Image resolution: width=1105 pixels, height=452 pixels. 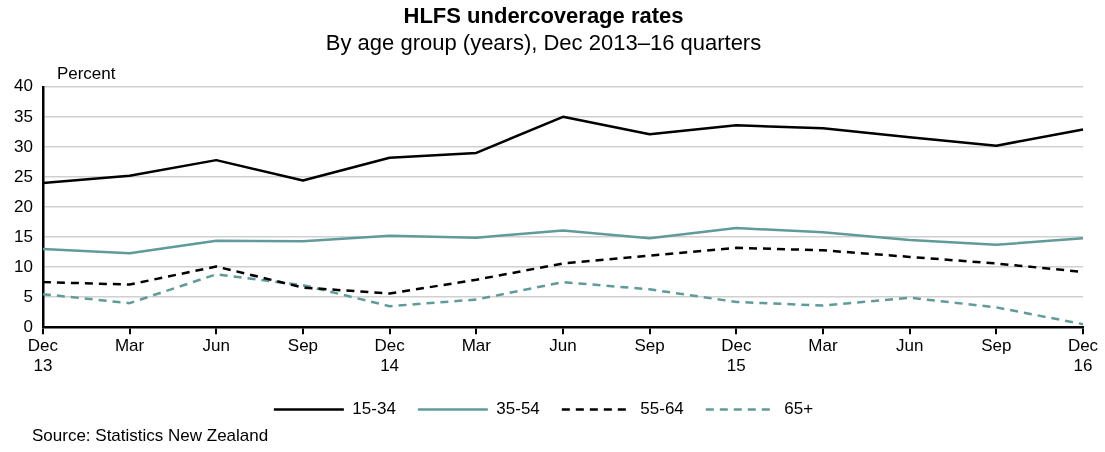 What do you see at coordinates (23, 176) in the screenshot?
I see `y-tick-label: 25` at bounding box center [23, 176].